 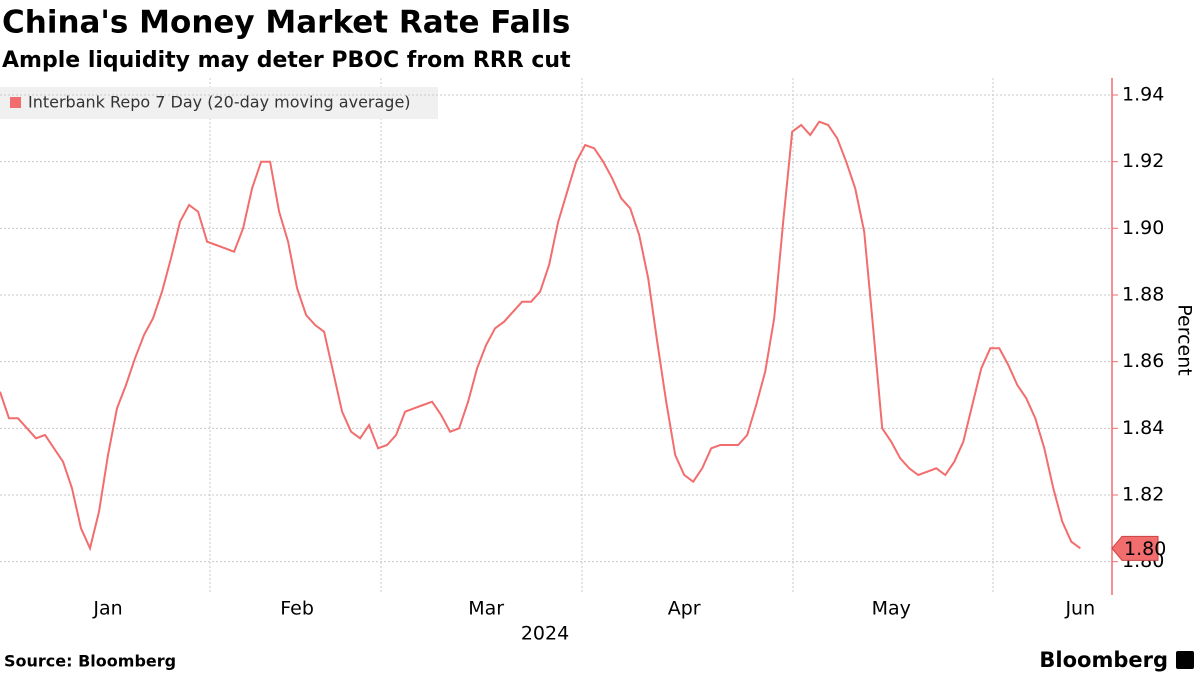 I want to click on value-label: 1.80, so click(x=1145, y=549).